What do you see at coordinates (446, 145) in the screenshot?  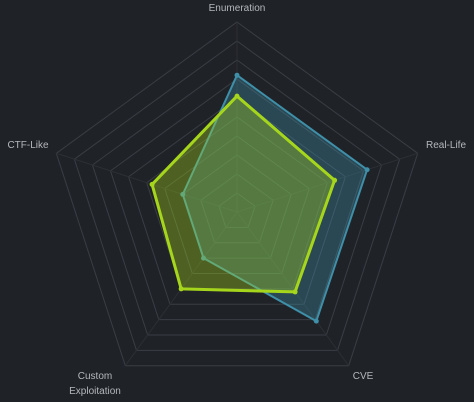 I see `axis-label: Real-Life` at bounding box center [446, 145].